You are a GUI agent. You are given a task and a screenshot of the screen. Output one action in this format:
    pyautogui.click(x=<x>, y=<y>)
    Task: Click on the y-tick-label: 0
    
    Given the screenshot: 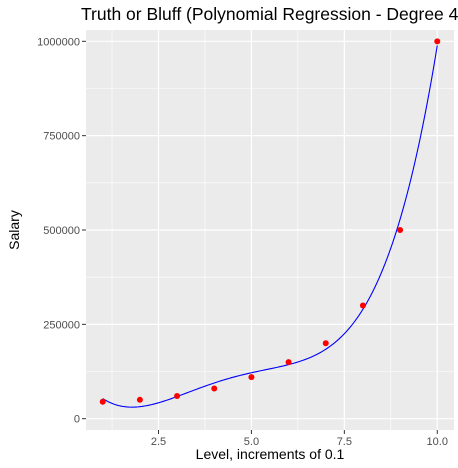 What is the action you would take?
    pyautogui.click(x=77, y=420)
    